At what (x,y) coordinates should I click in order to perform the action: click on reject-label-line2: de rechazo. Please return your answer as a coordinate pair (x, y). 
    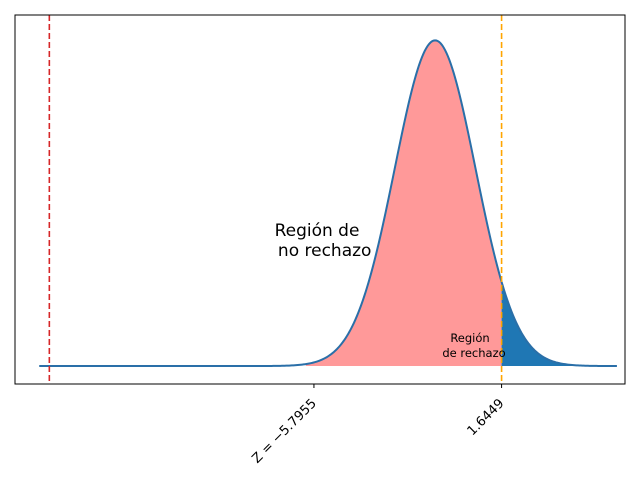
    Looking at the image, I should click on (473, 353).